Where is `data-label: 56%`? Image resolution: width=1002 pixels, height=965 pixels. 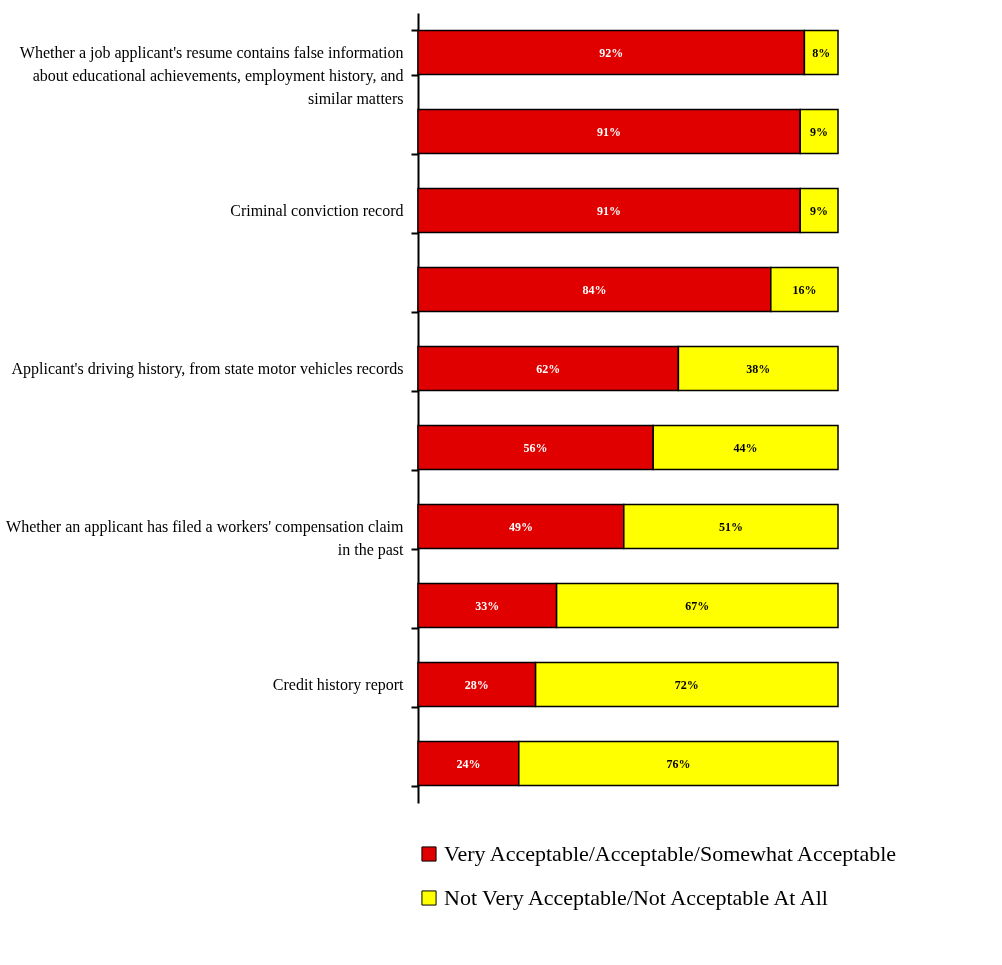 data-label: 56% is located at coordinates (535, 447).